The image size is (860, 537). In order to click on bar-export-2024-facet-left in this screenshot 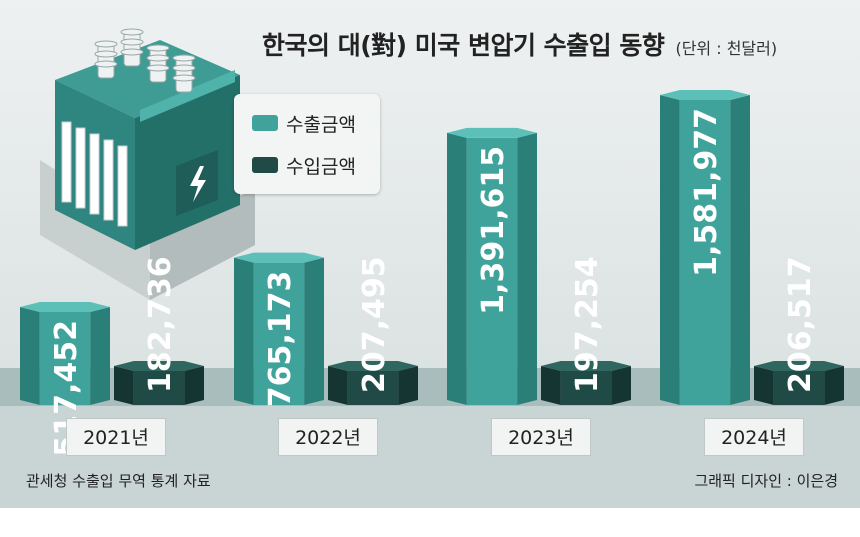, I will do `click(670, 250)`.